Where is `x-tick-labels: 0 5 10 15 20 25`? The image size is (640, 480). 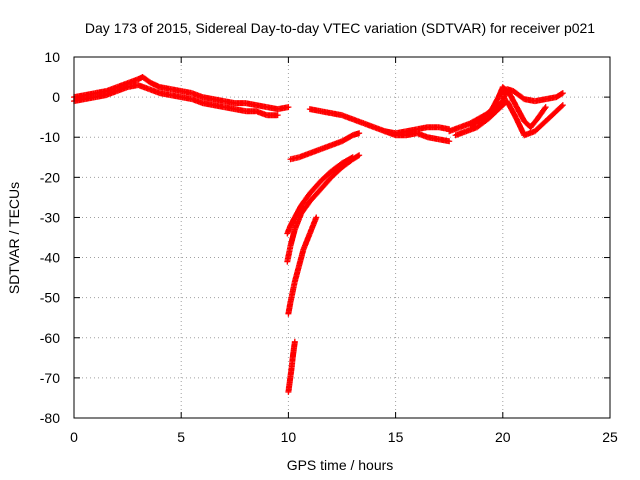 x-tick-labels: 0 5 10 15 20 25 is located at coordinates (344, 437).